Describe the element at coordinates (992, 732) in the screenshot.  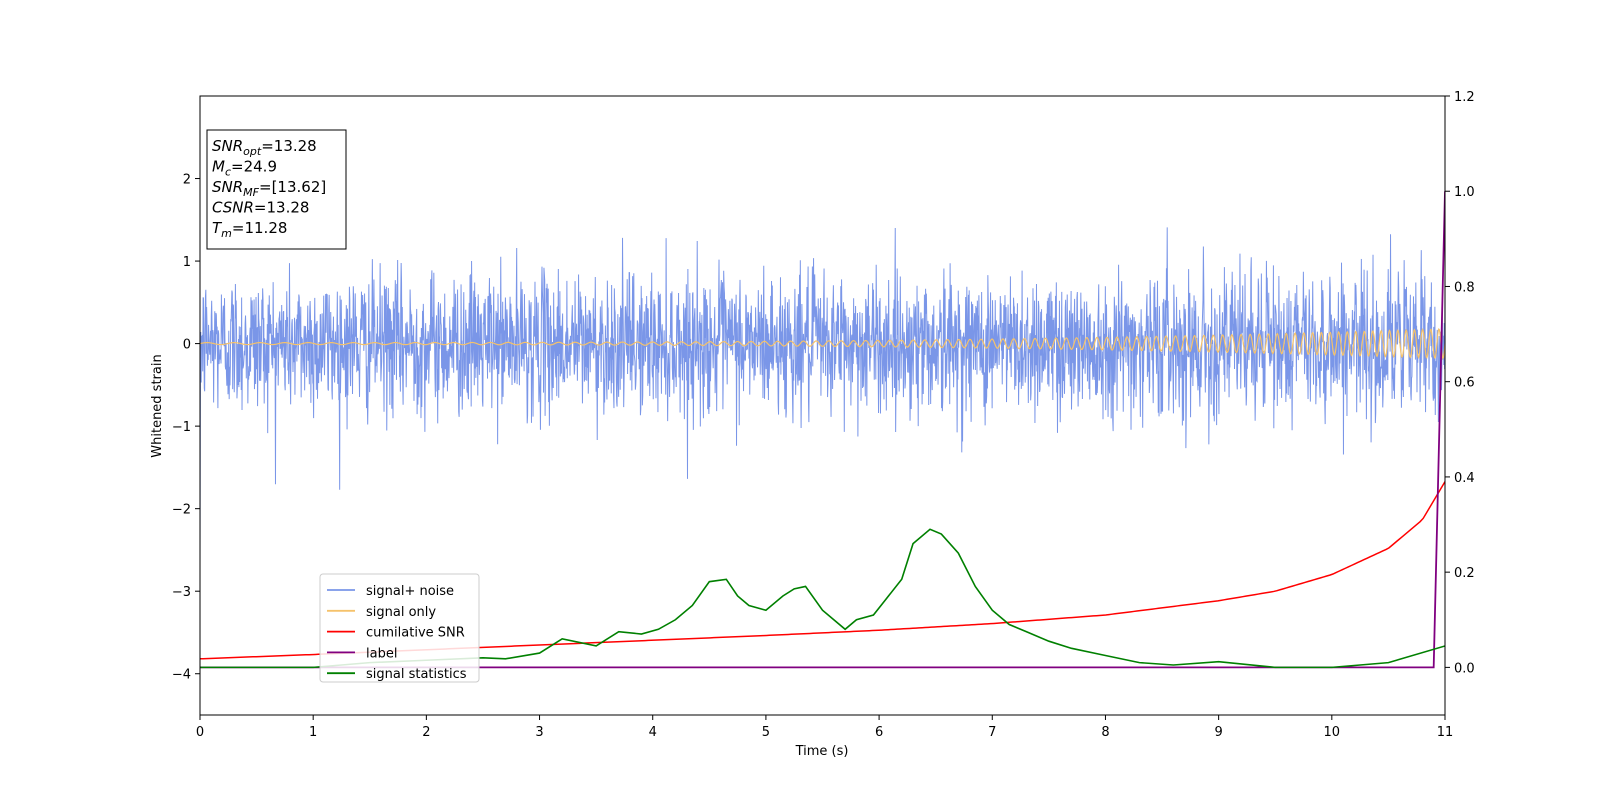
I see `x-tick-label: 7` at that location.